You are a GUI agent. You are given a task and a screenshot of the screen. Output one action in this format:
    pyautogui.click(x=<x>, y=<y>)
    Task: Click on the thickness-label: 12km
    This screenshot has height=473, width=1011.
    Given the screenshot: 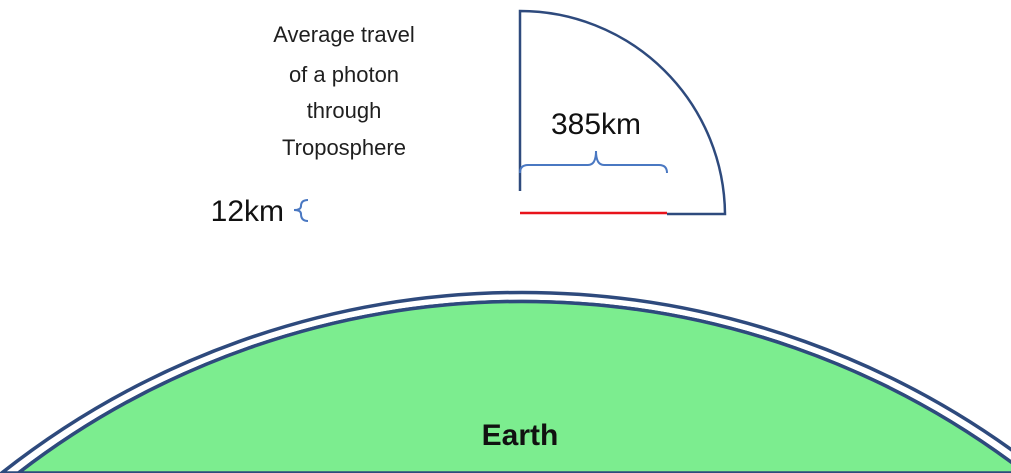 What is the action you would take?
    pyautogui.click(x=247, y=211)
    